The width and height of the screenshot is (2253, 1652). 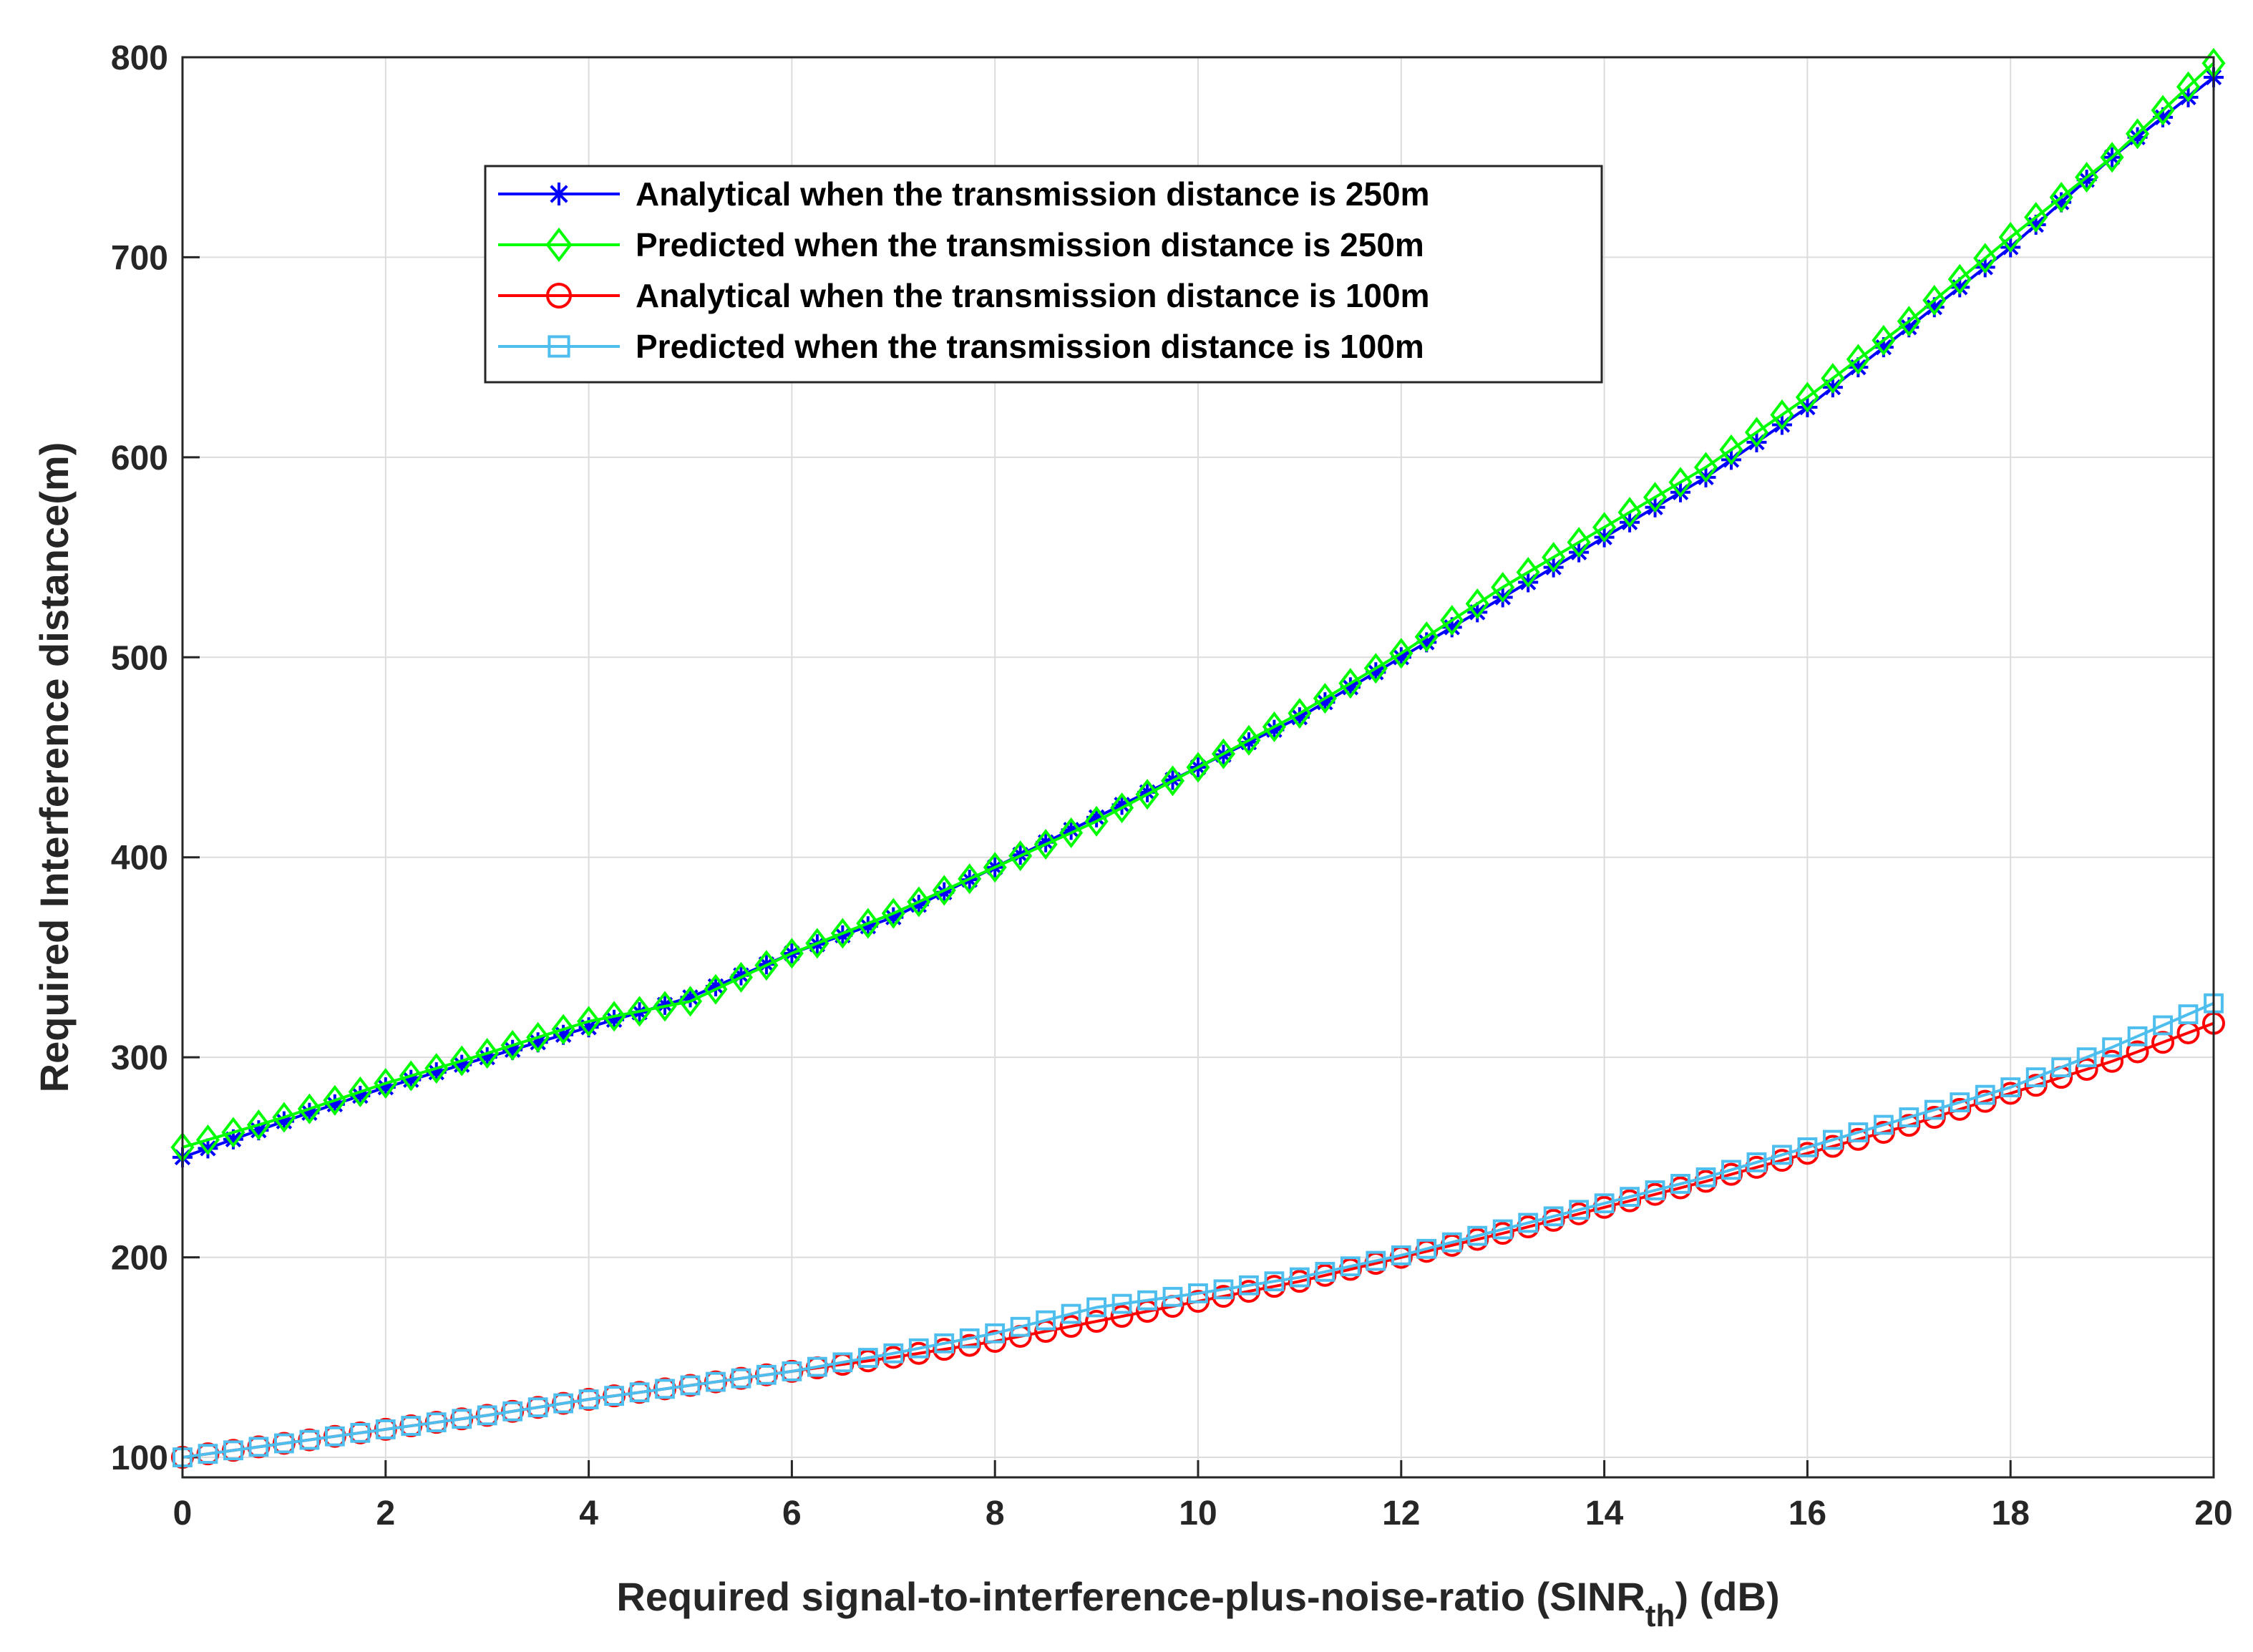 What do you see at coordinates (139, 58) in the screenshot?
I see `y-tick-label: 800` at bounding box center [139, 58].